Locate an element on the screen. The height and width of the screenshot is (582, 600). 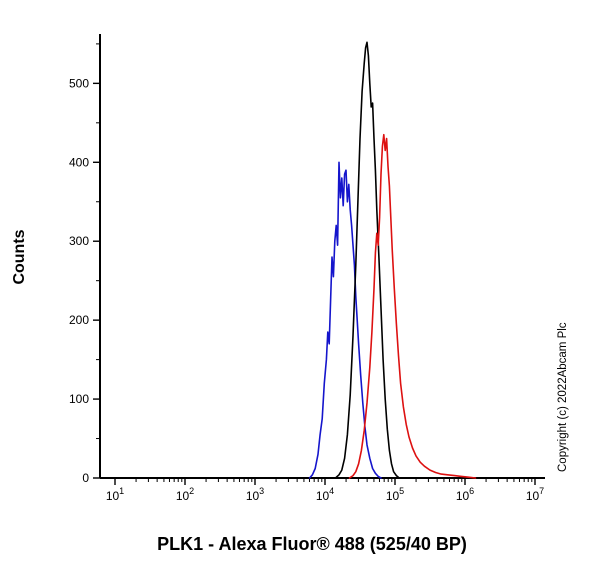
x-tick-label: 10¹ is located at coordinates (115, 494).